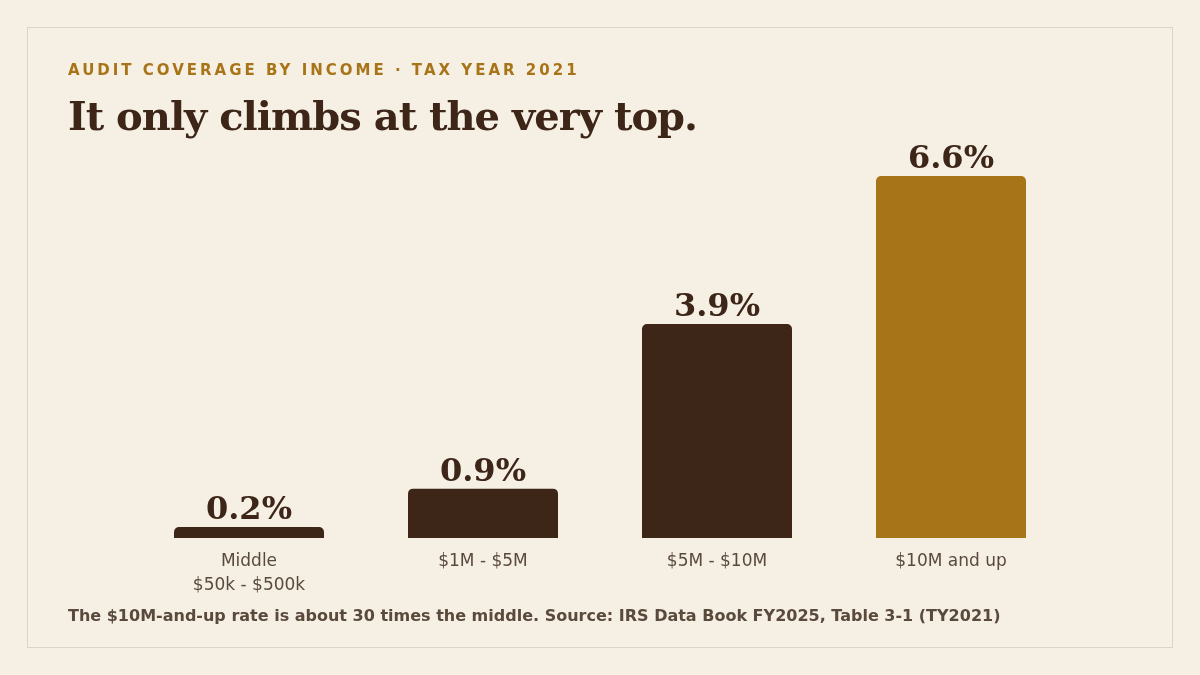  I want to click on x-tick-label: Middle $50k - $500k, so click(249, 572).